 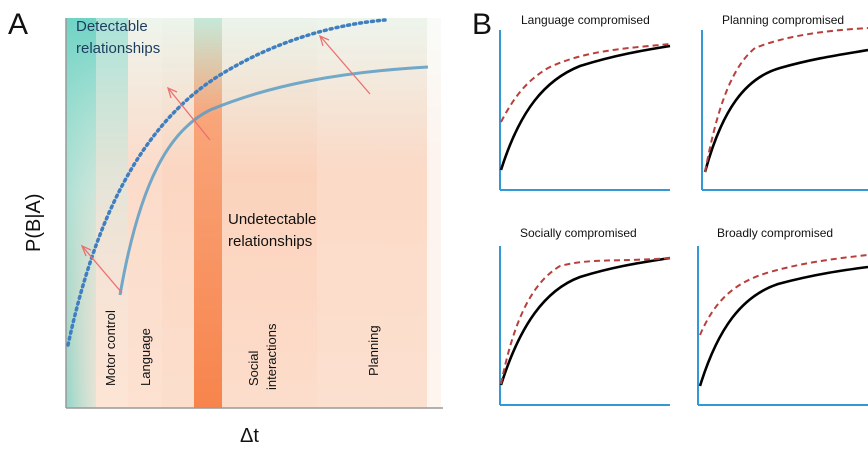 What do you see at coordinates (145, 357) in the screenshot?
I see `band-label-language: Language` at bounding box center [145, 357].